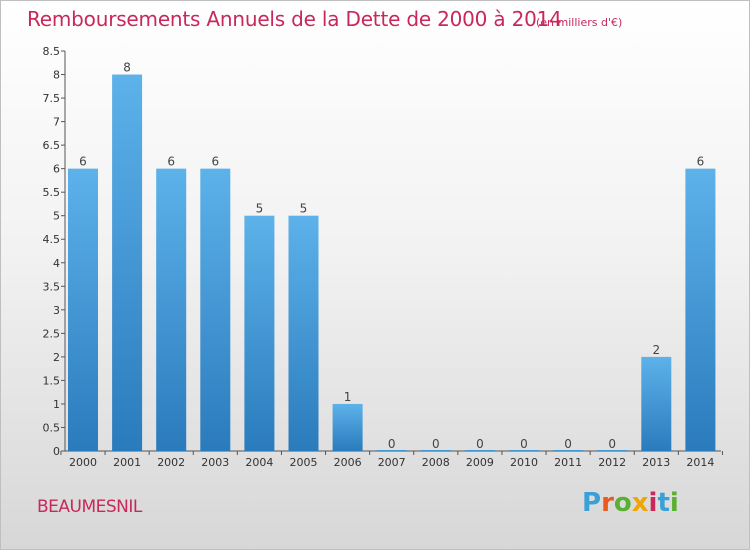 The width and height of the screenshot is (750, 550). Describe the element at coordinates (592, 503) in the screenshot. I see `logo-letter: P` at that location.